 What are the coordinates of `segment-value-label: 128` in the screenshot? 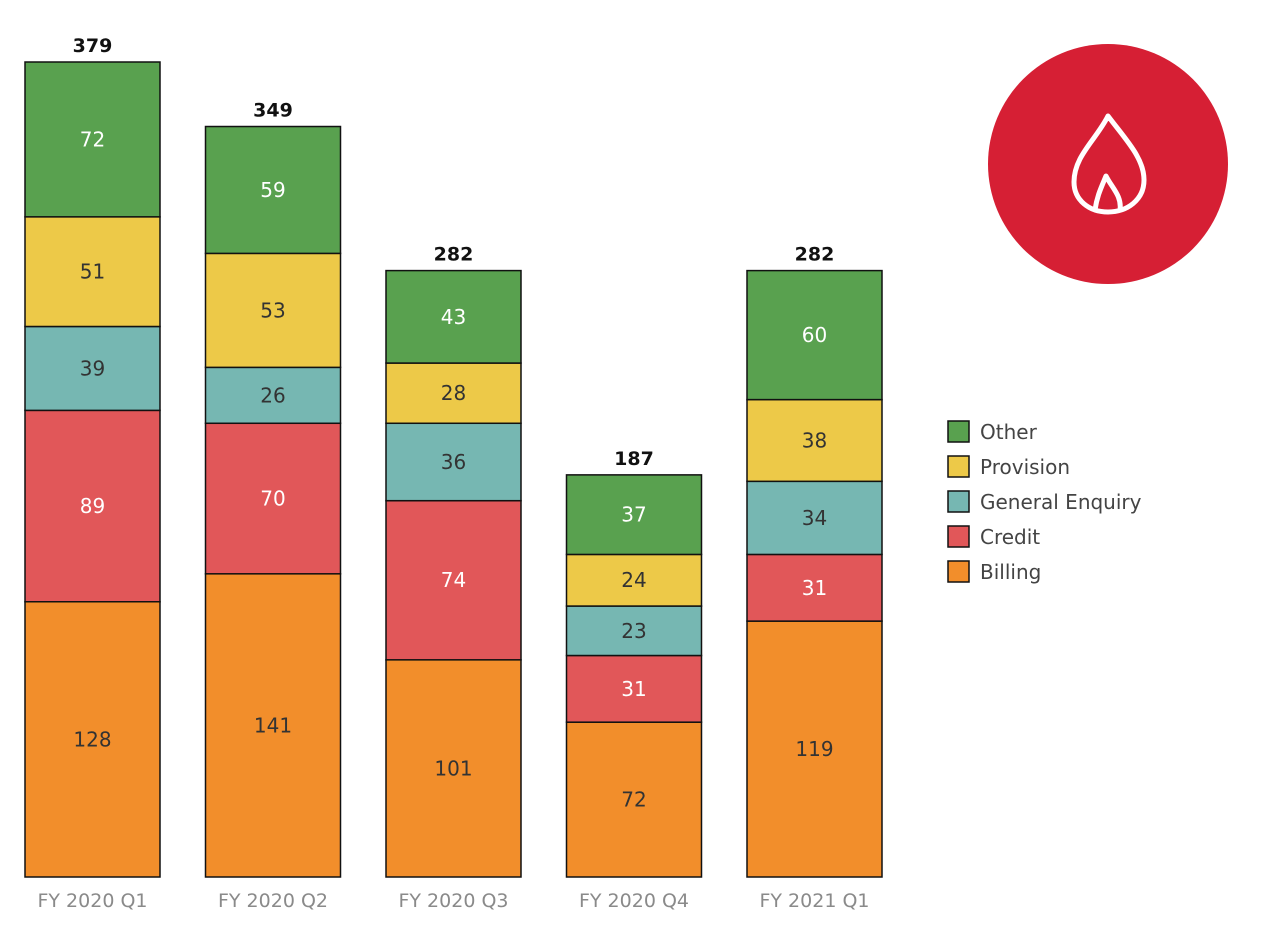 It's located at (92, 739).